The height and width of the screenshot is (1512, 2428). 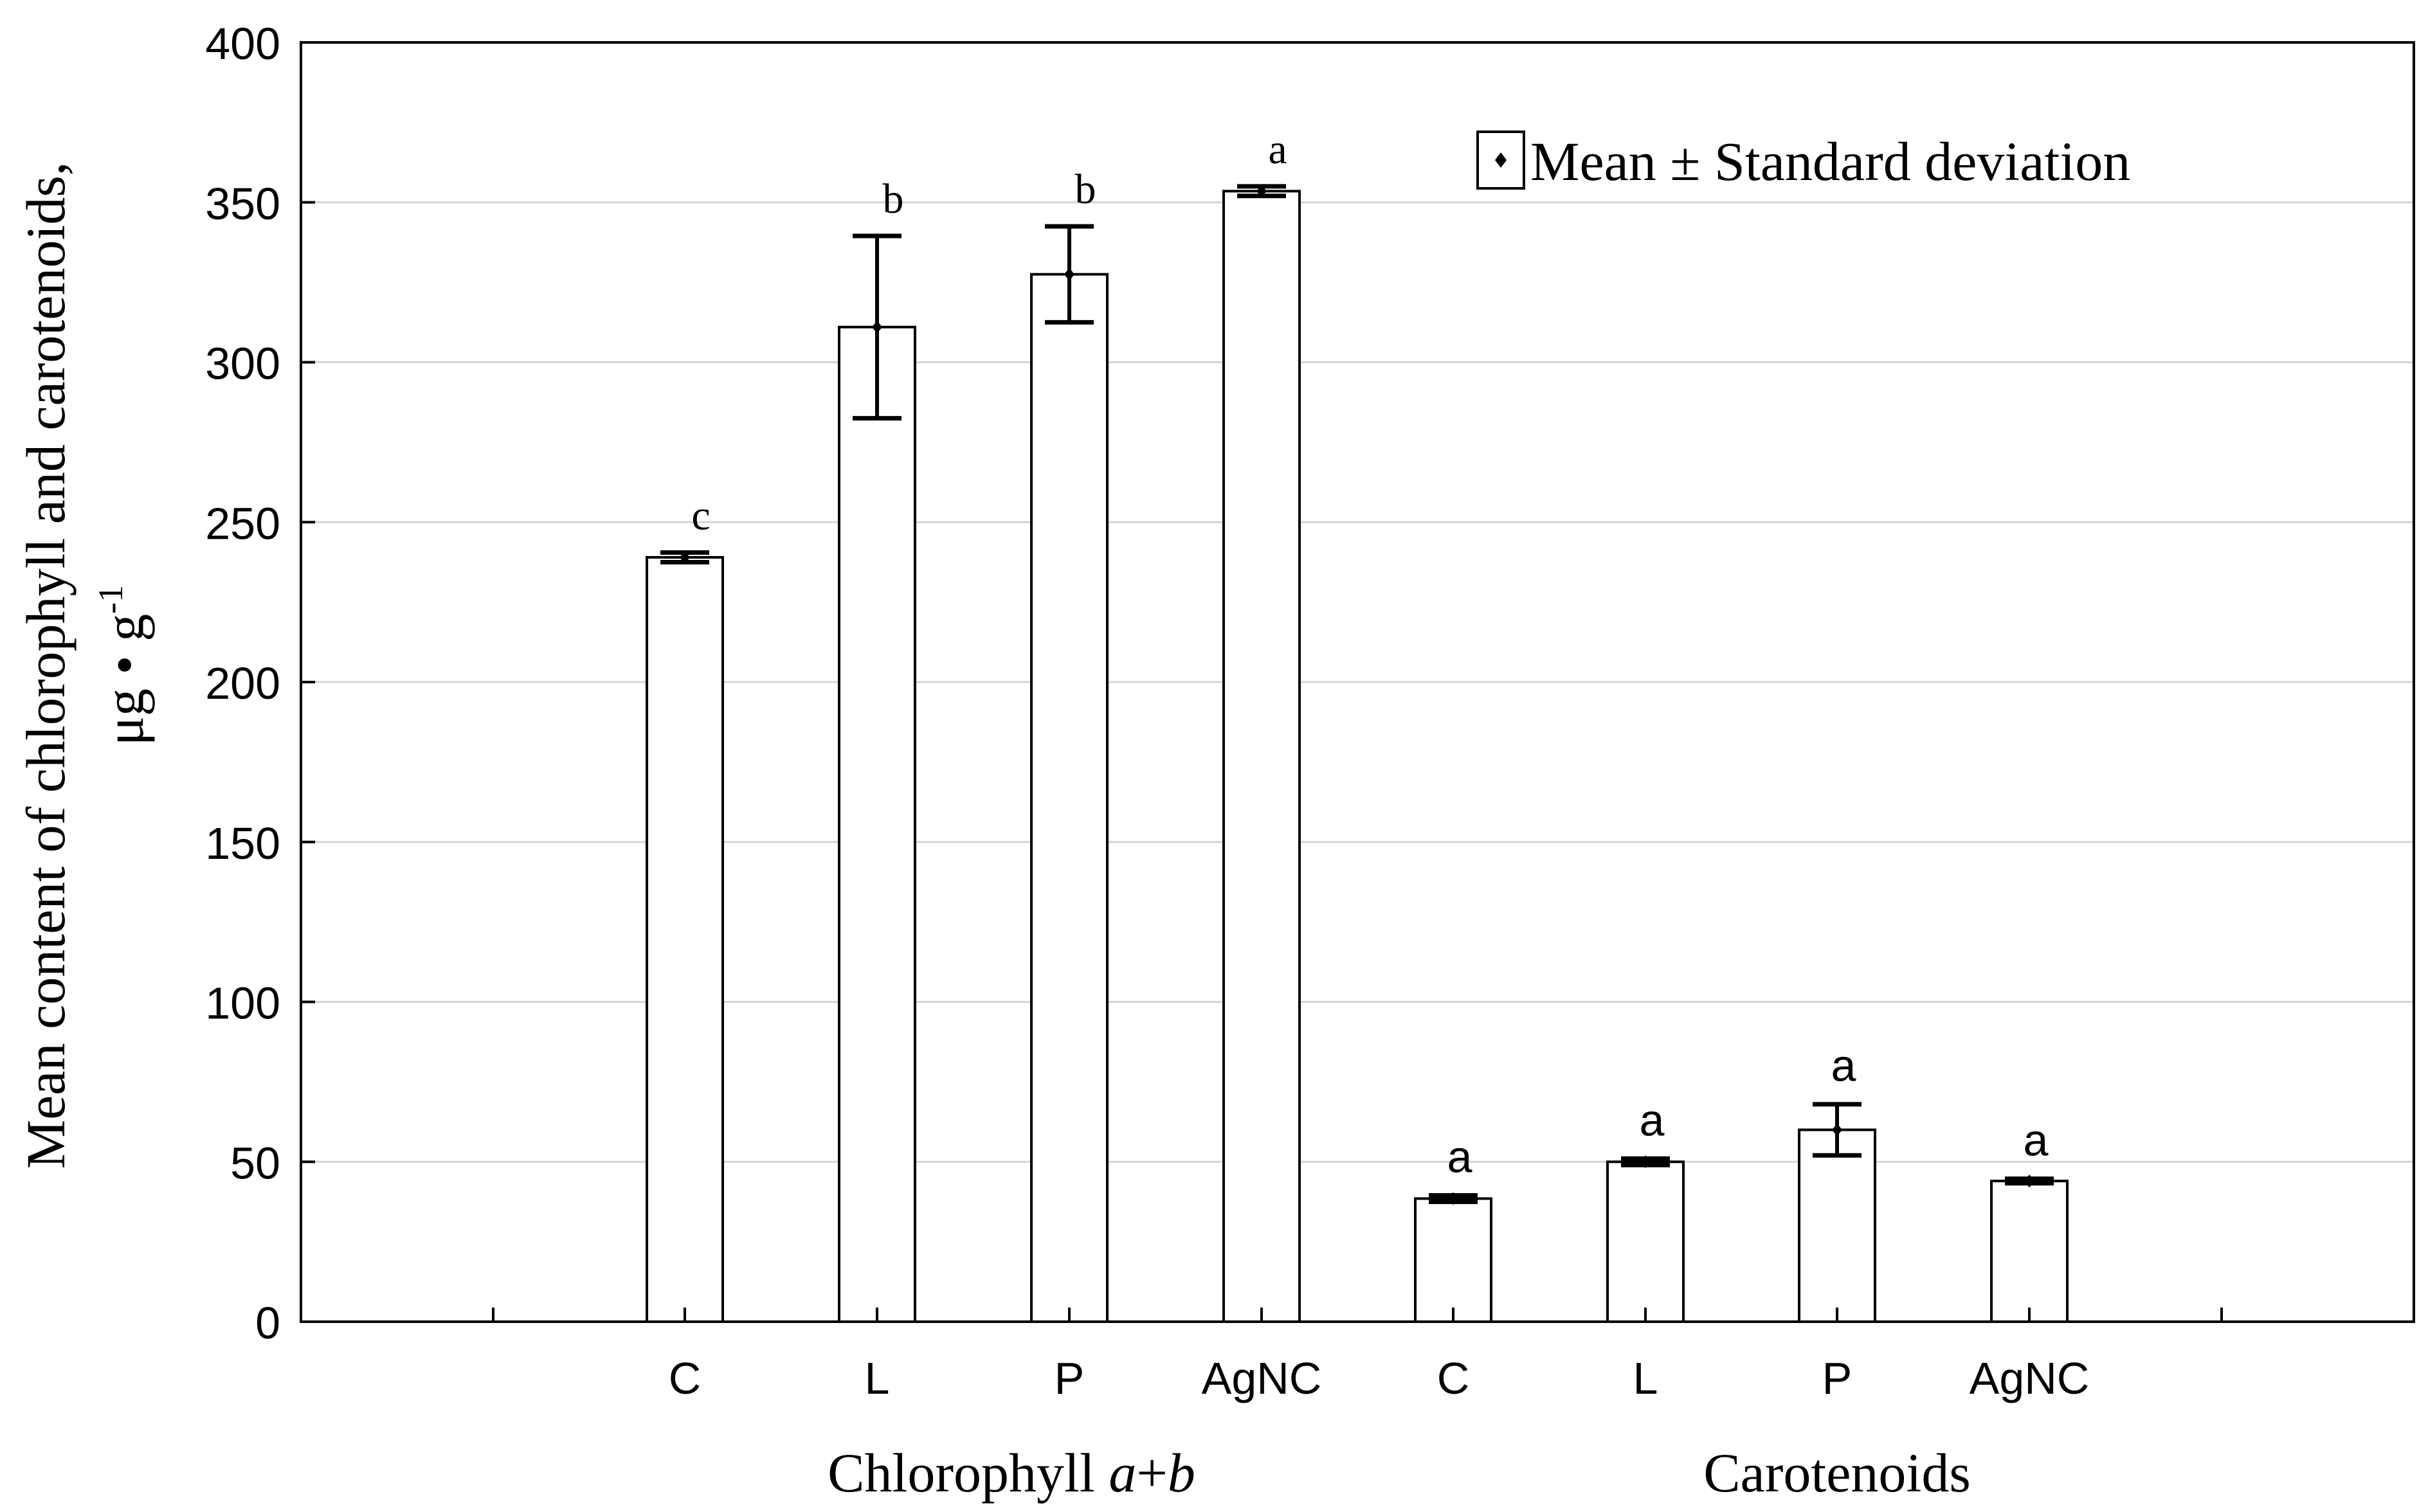 What do you see at coordinates (700, 515) in the screenshot?
I see `significance-letter: c` at bounding box center [700, 515].